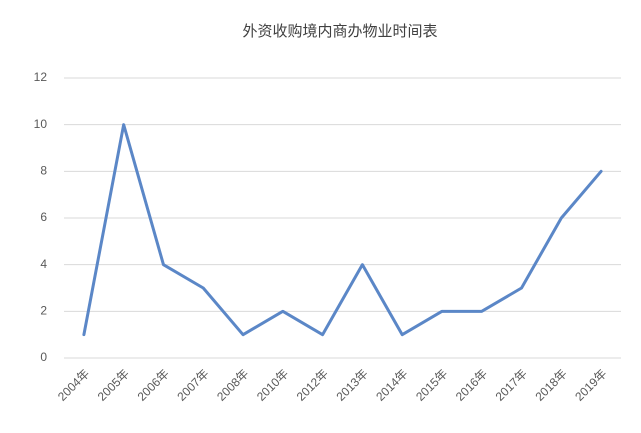 This screenshot has width=641, height=433. What do you see at coordinates (43, 311) in the screenshot?
I see `y-tick-label: 2` at bounding box center [43, 311].